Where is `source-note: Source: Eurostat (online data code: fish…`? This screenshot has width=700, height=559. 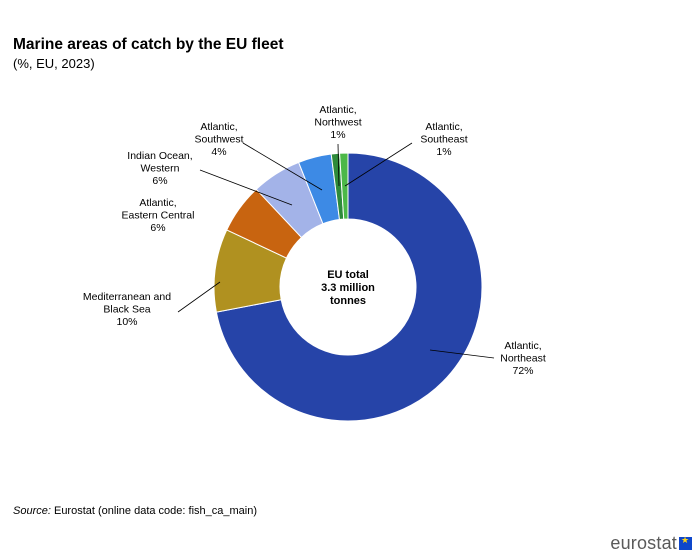
source-note: Source: Eurostat (online data code: fish… is located at coordinates (135, 511).